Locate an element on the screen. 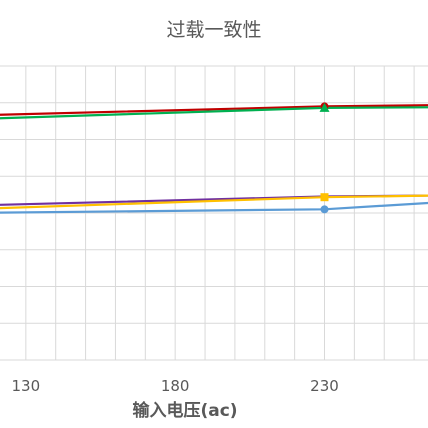  x-tick-label: 180 is located at coordinates (175, 386).